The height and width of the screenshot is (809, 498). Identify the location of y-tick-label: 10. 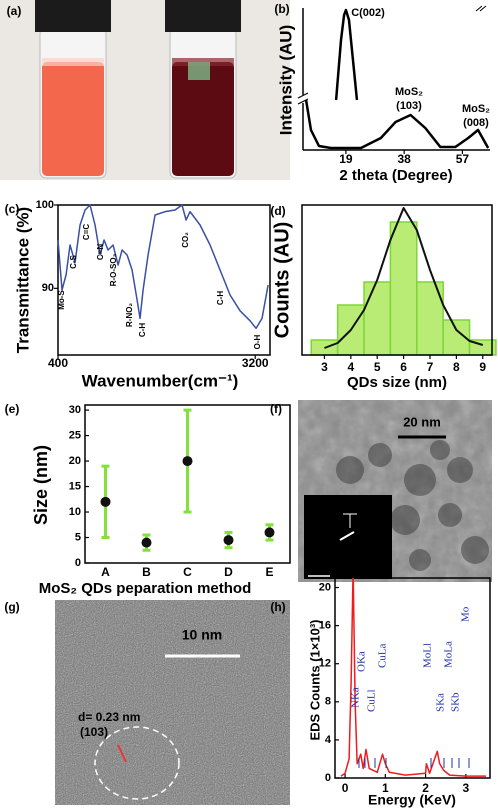
(75, 512).